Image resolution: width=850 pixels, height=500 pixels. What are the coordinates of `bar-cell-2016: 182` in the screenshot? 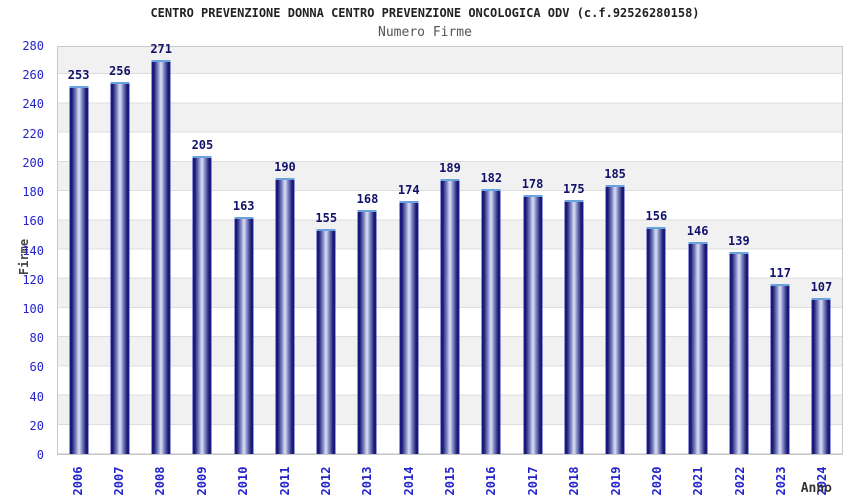 It's located at (491, 250).